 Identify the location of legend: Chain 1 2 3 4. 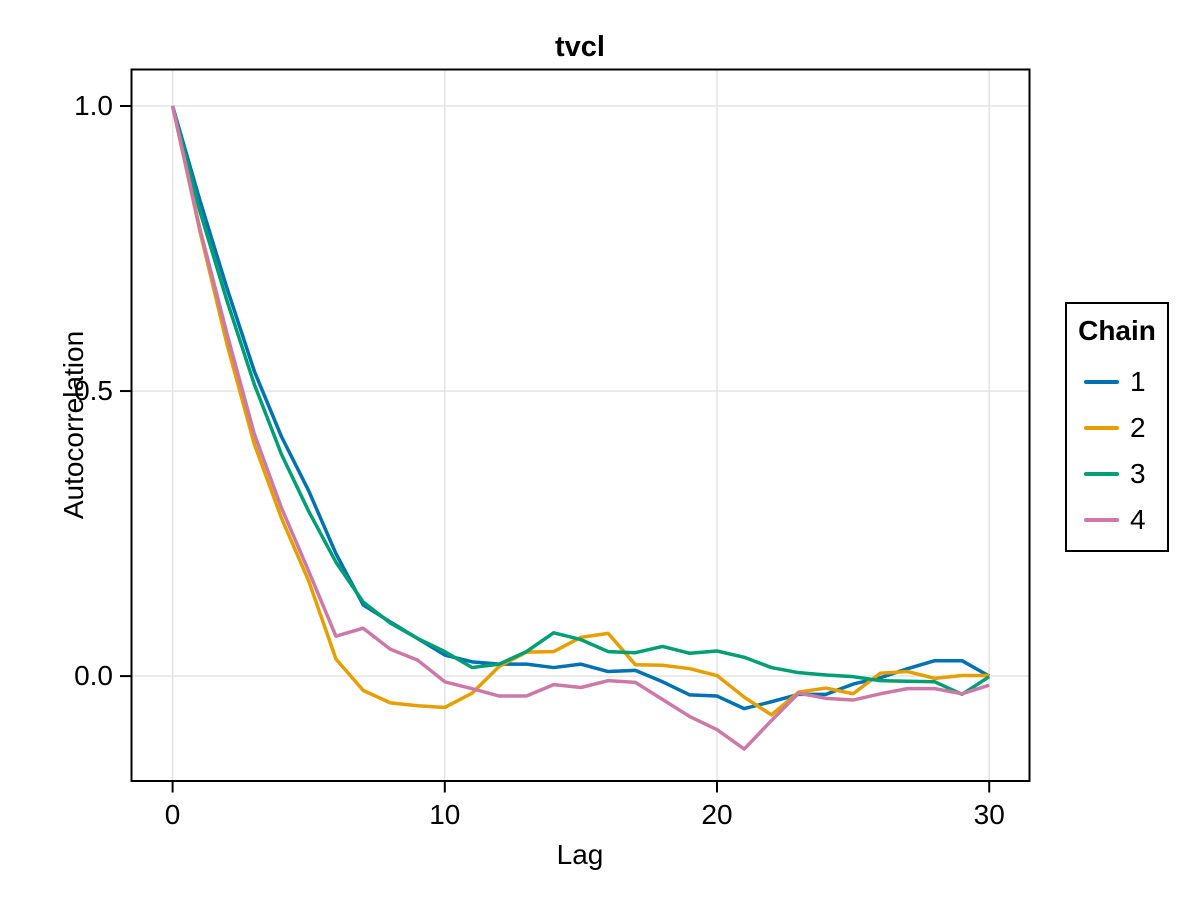
(1117, 427).